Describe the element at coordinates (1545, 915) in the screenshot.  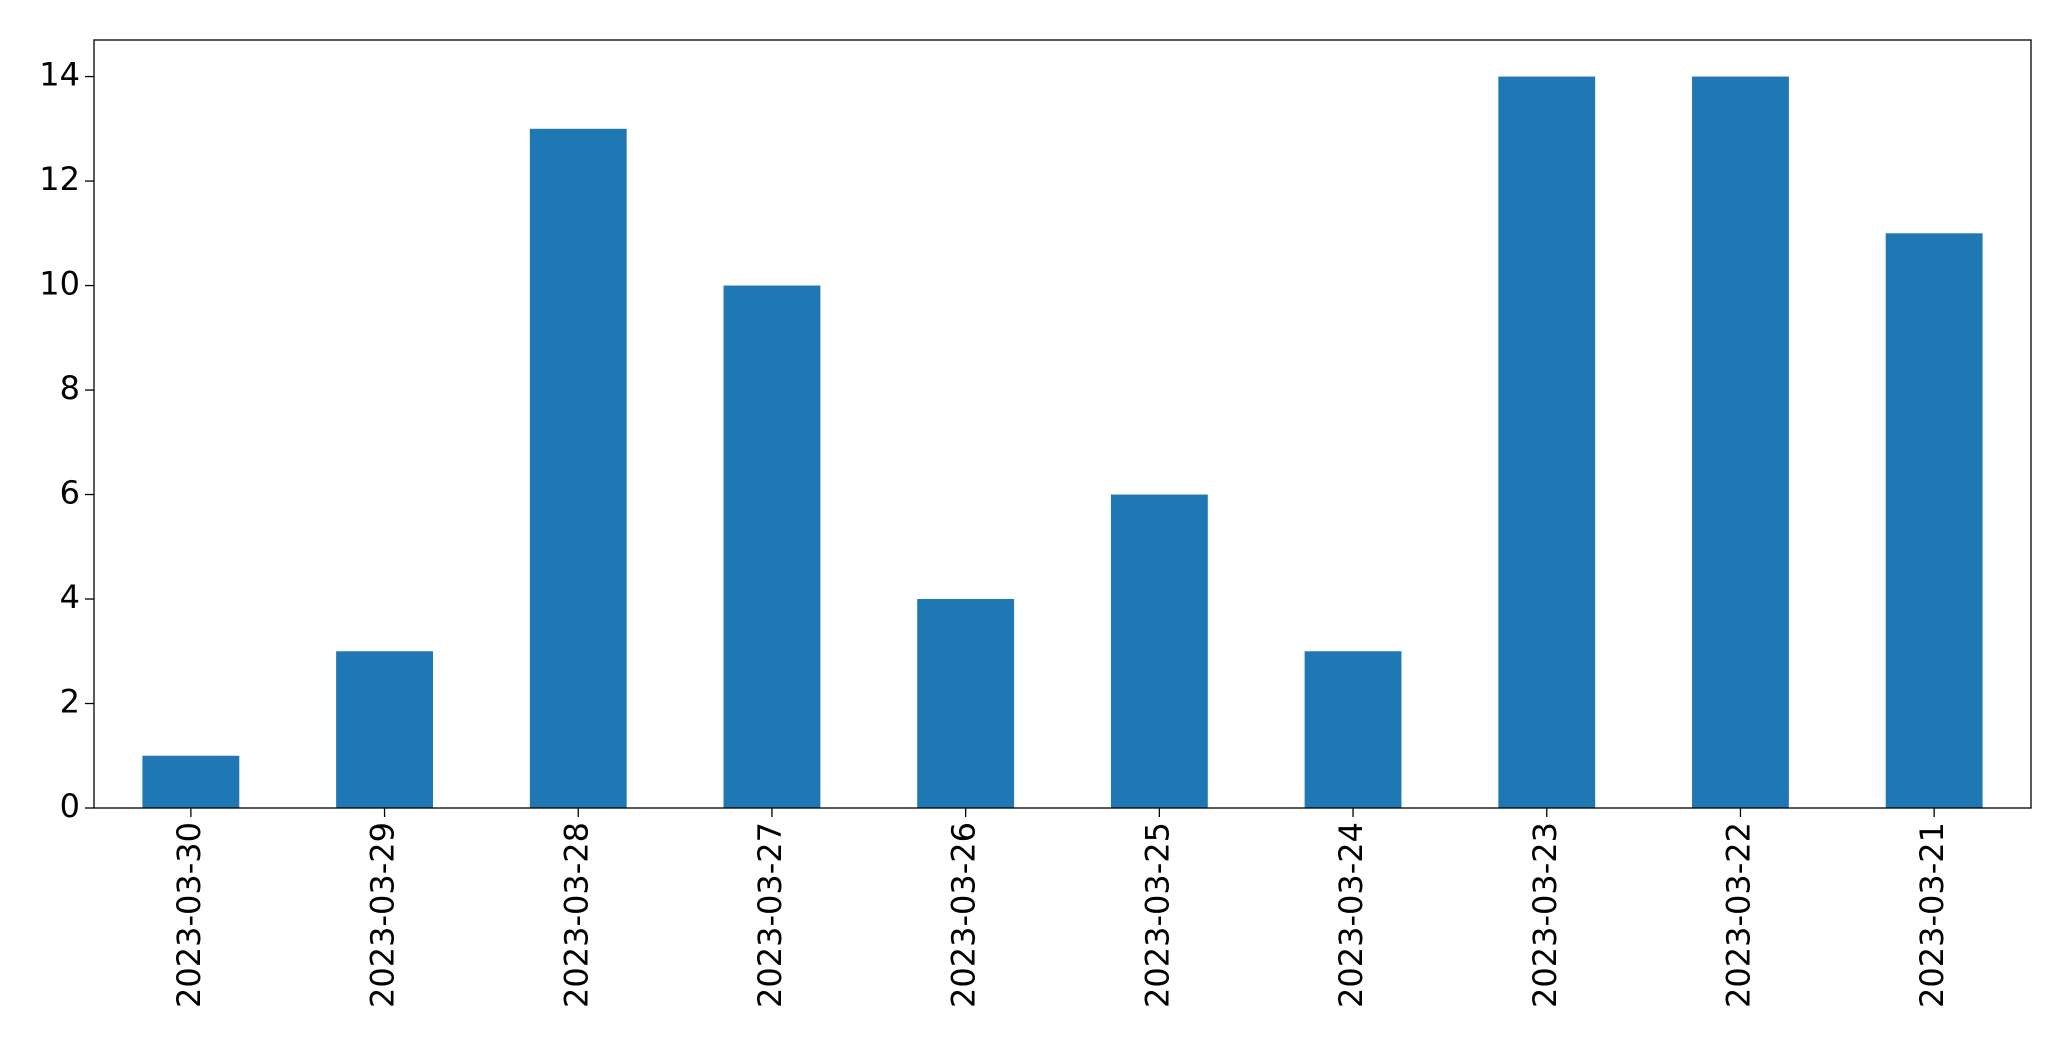
I see `x-tick-label: 2023-03-23` at that location.